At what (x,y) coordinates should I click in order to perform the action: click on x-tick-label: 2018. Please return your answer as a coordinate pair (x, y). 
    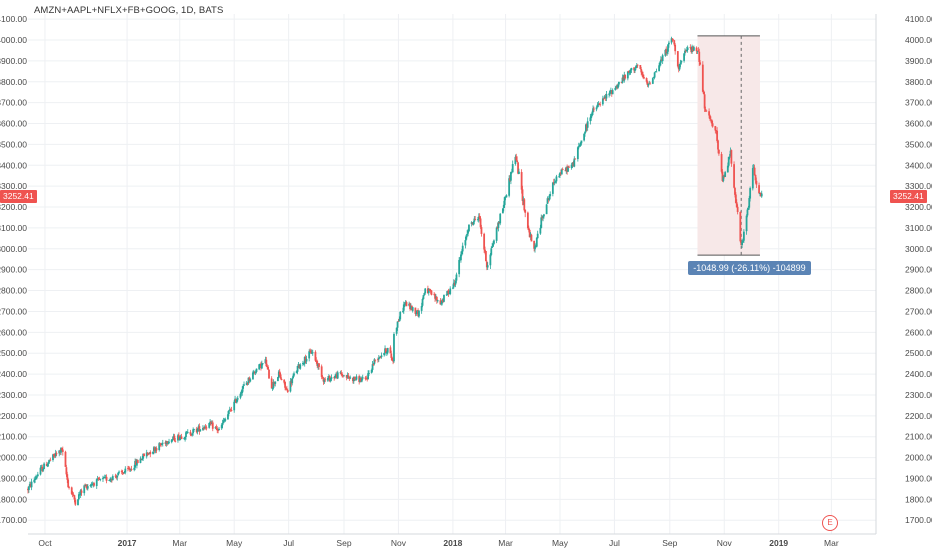
    Looking at the image, I should click on (452, 543).